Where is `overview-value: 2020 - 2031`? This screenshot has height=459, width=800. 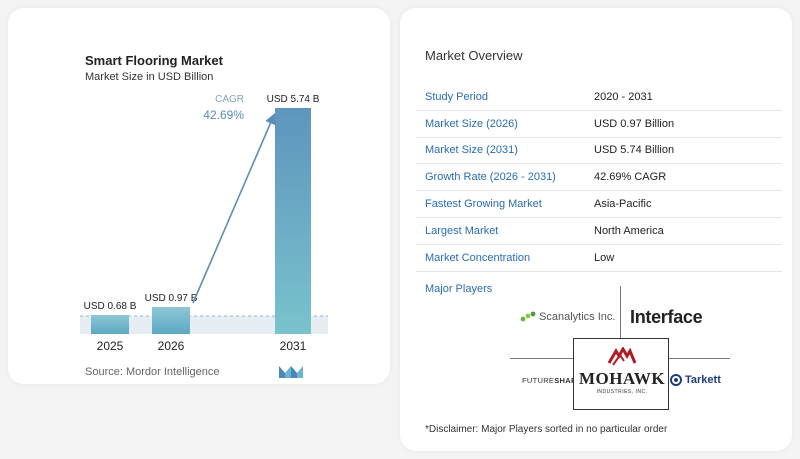 overview-value: 2020 - 2031 is located at coordinates (623, 96).